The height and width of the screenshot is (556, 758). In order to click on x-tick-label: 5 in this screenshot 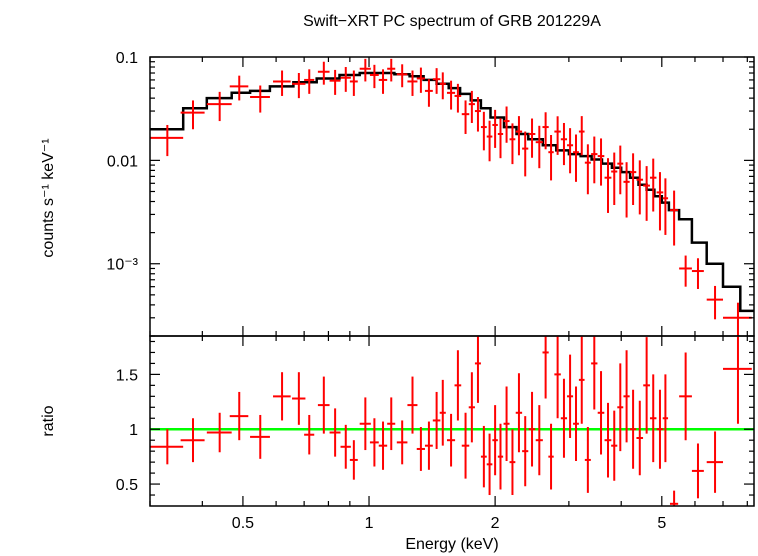, I will do `click(661, 523)`.